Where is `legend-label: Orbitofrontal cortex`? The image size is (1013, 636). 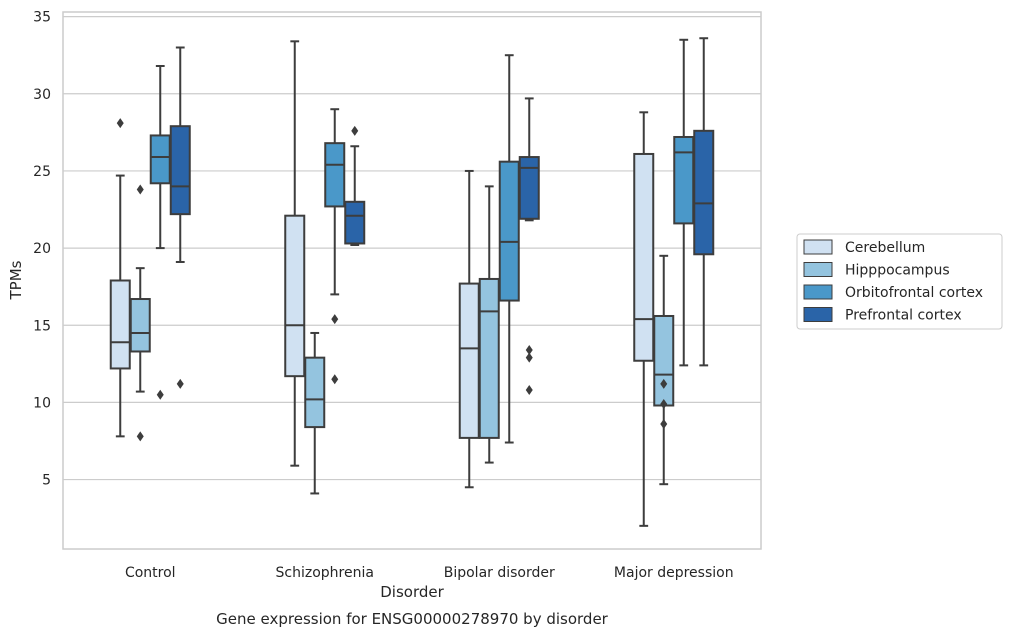
legend-label: Orbitofrontal cortex is located at coordinates (914, 293).